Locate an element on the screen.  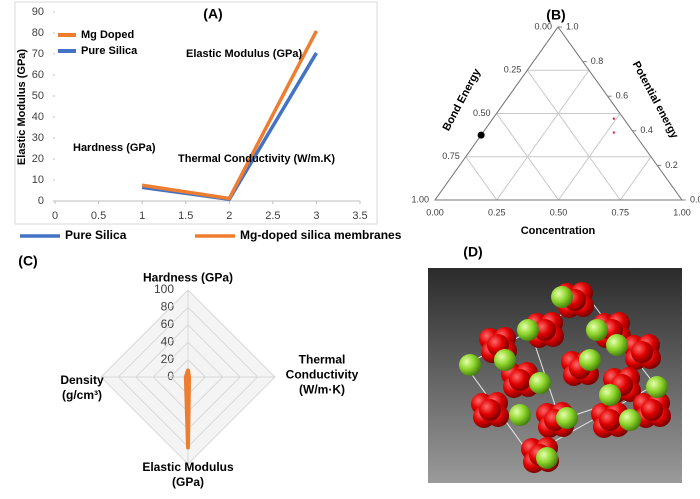
x-tick-label: 3 is located at coordinates (316, 216).